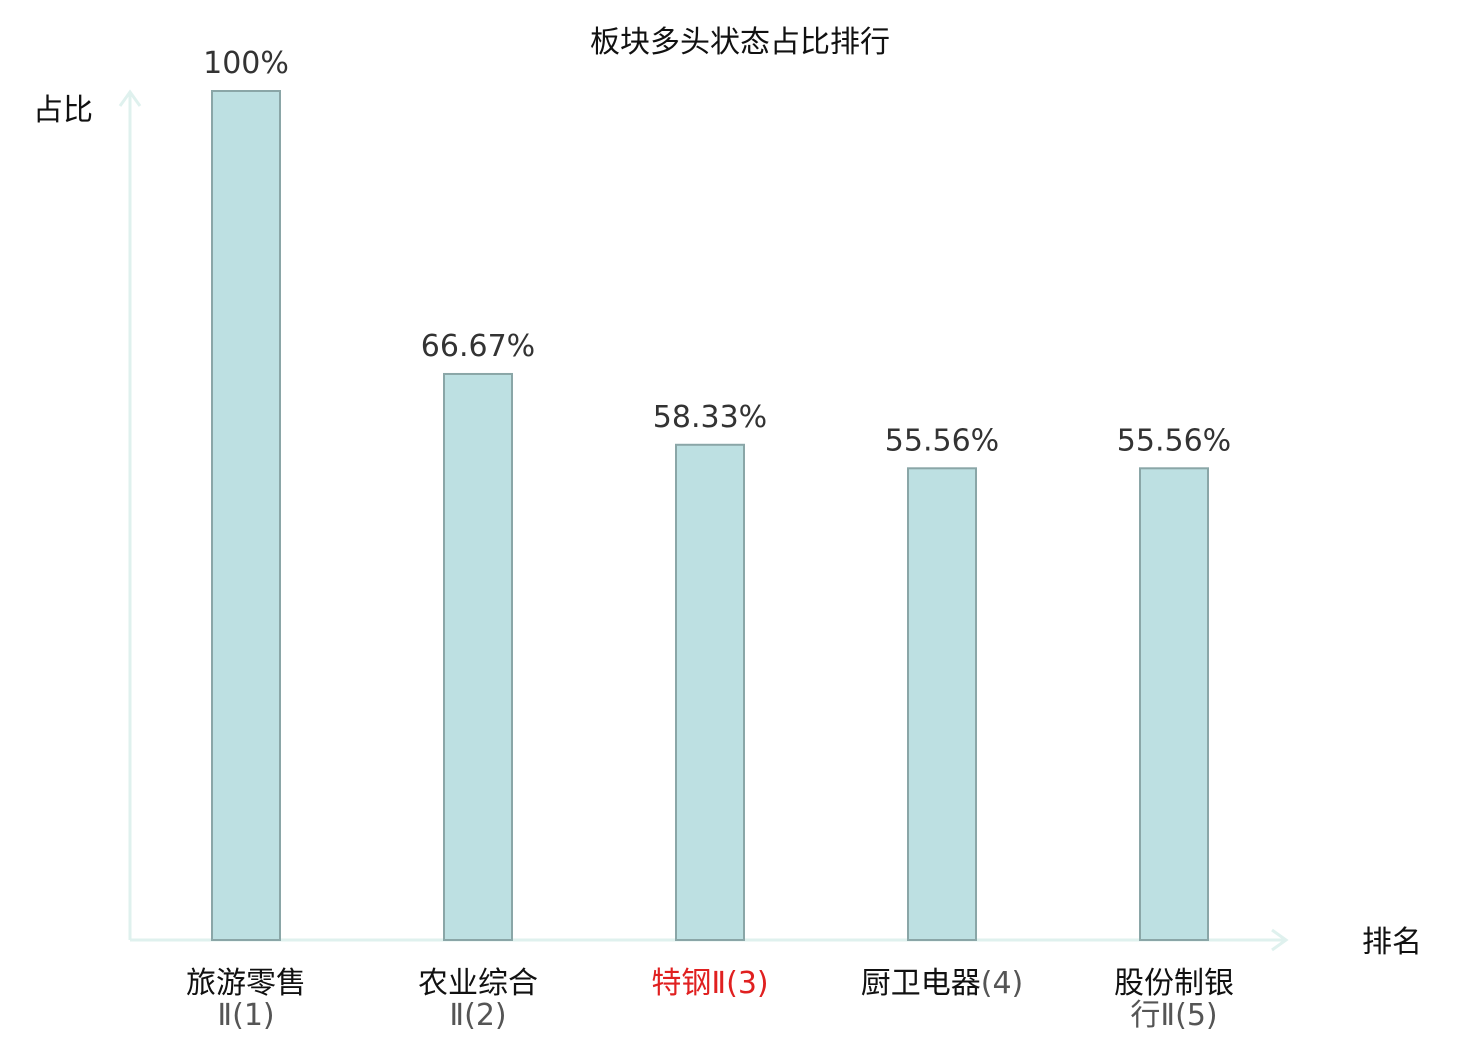 The image size is (1480, 1040). Describe the element at coordinates (740, 42) in the screenshot. I see `chart-title: 板块多头状态占比排行` at that location.